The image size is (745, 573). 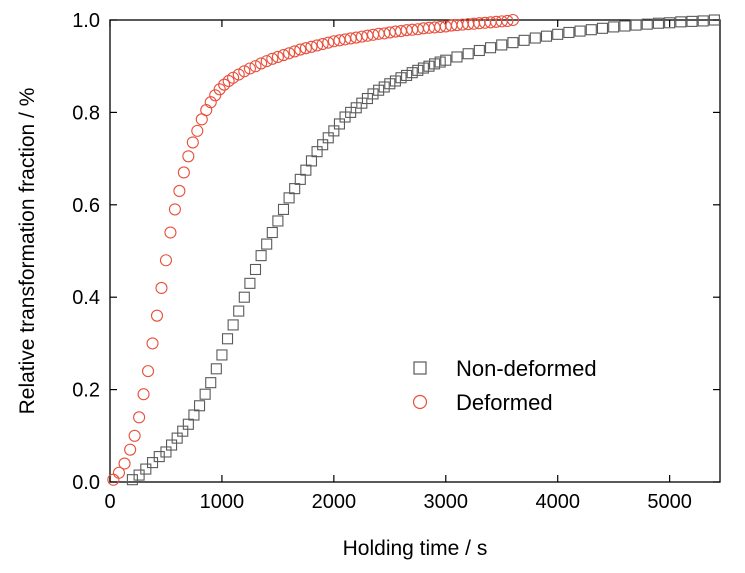 What do you see at coordinates (86, 391) in the screenshot?
I see `y-tick-label: 0.2` at bounding box center [86, 391].